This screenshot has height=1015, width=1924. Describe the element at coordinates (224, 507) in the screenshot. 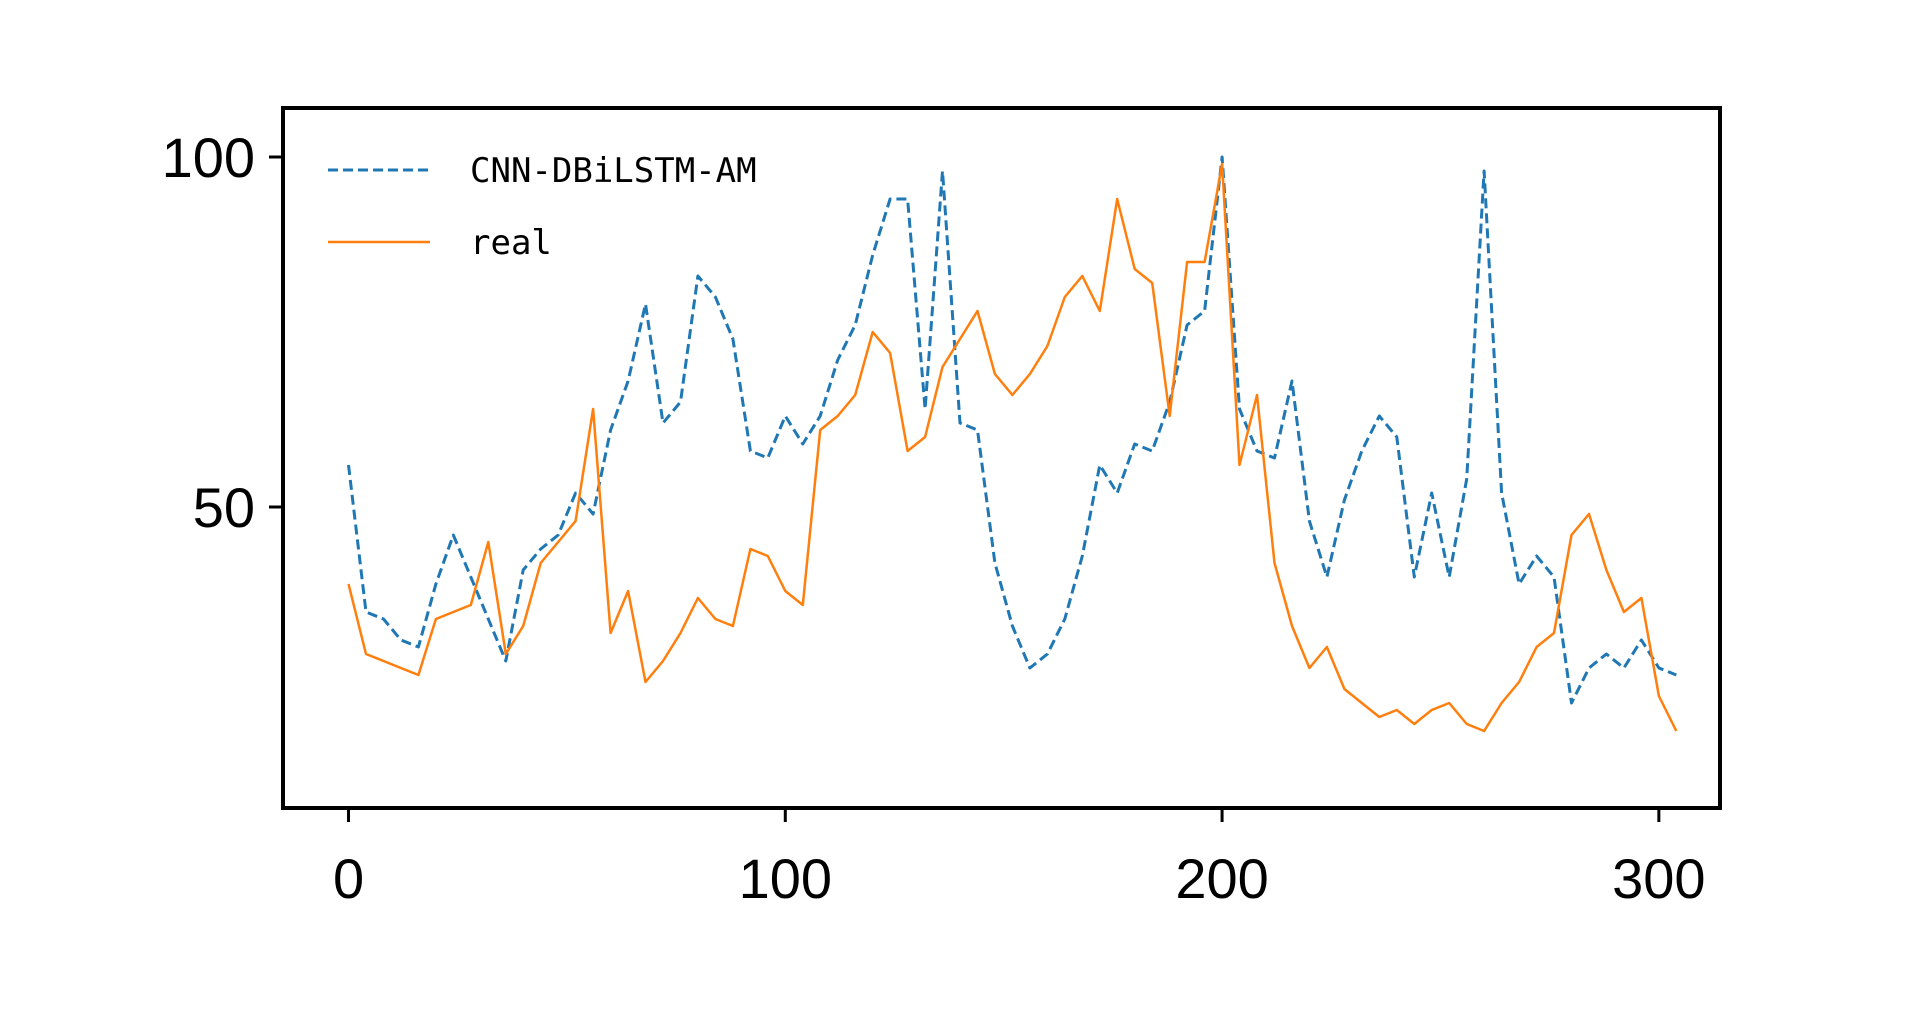

I see `y-tick-label: 50` at that location.